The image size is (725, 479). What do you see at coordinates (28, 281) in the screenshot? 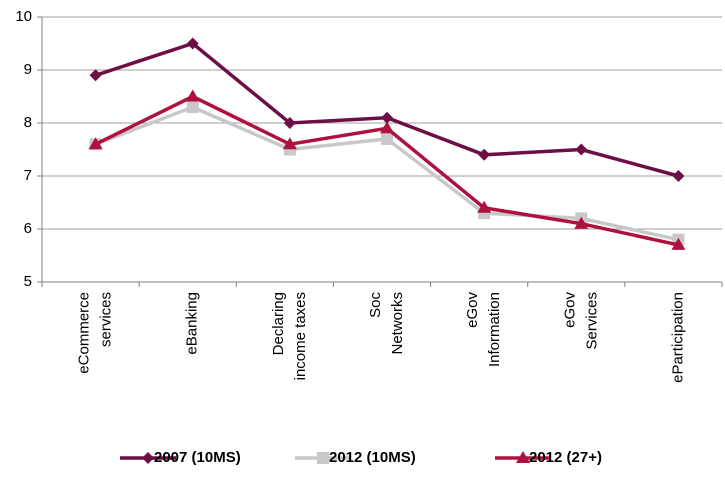
I see `y-tick-label: 5` at bounding box center [28, 281].